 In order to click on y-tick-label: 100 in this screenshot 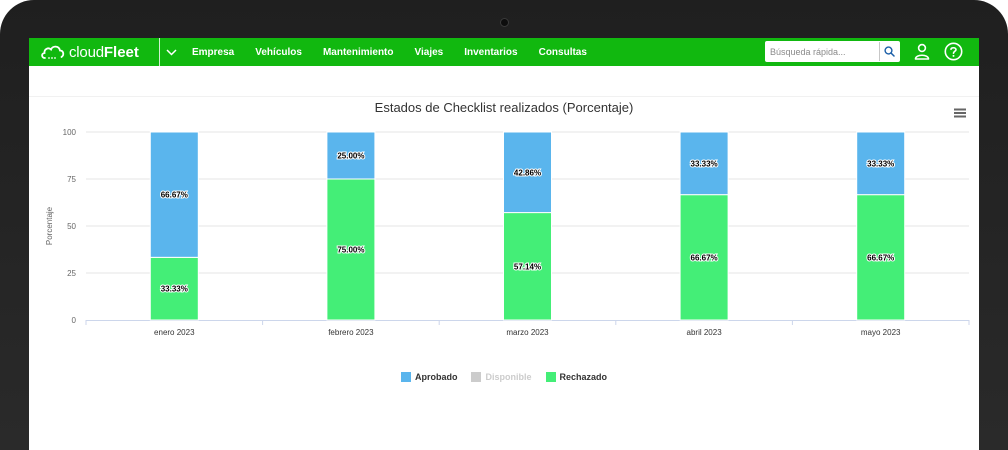, I will do `click(70, 132)`.